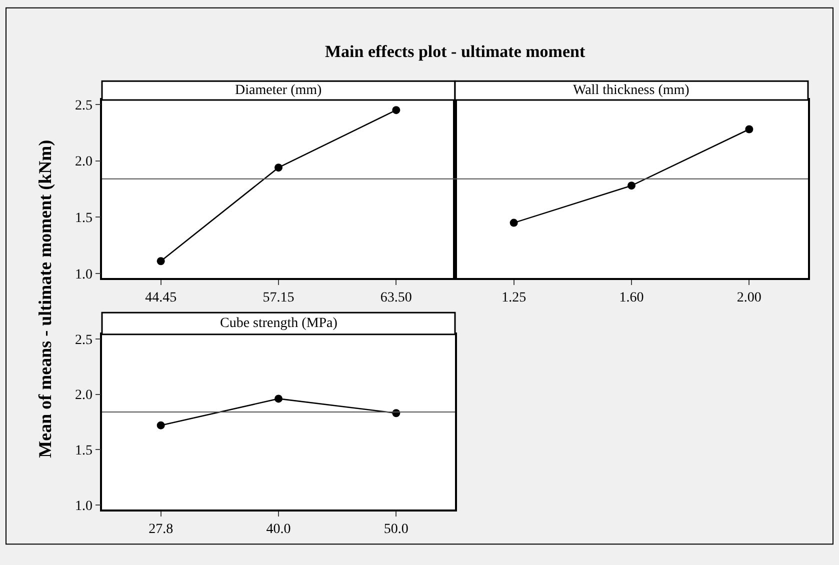 The width and height of the screenshot is (839, 565). I want to click on chart-title: Main effects plot - ultimate moment, so click(455, 51).